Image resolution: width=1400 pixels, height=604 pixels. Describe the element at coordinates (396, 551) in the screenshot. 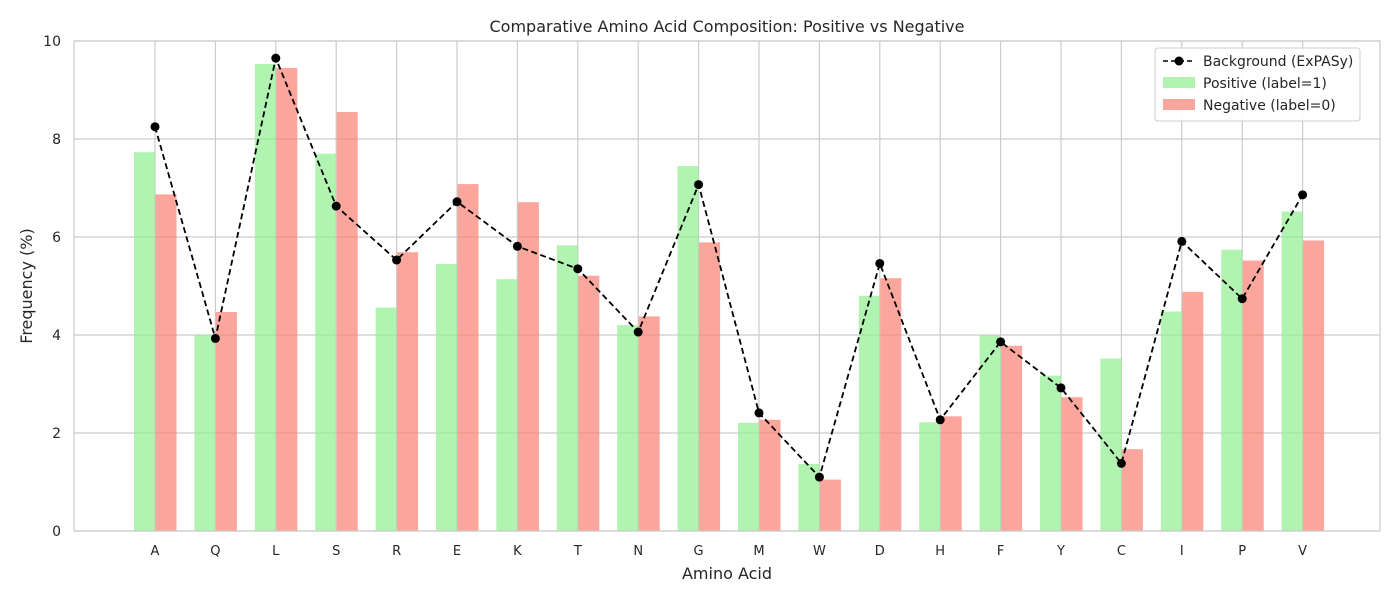

I see `x-tick-label: R` at that location.